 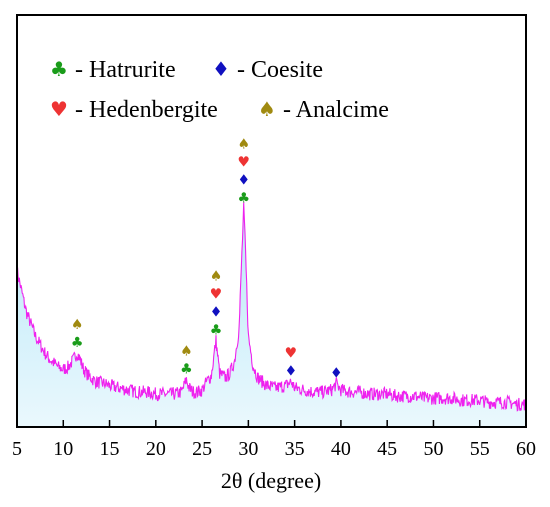 What do you see at coordinates (274, 440) in the screenshot?
I see `x-axis: 5 10 15 20 25 30 35 40 45 50 55 60` at bounding box center [274, 440].